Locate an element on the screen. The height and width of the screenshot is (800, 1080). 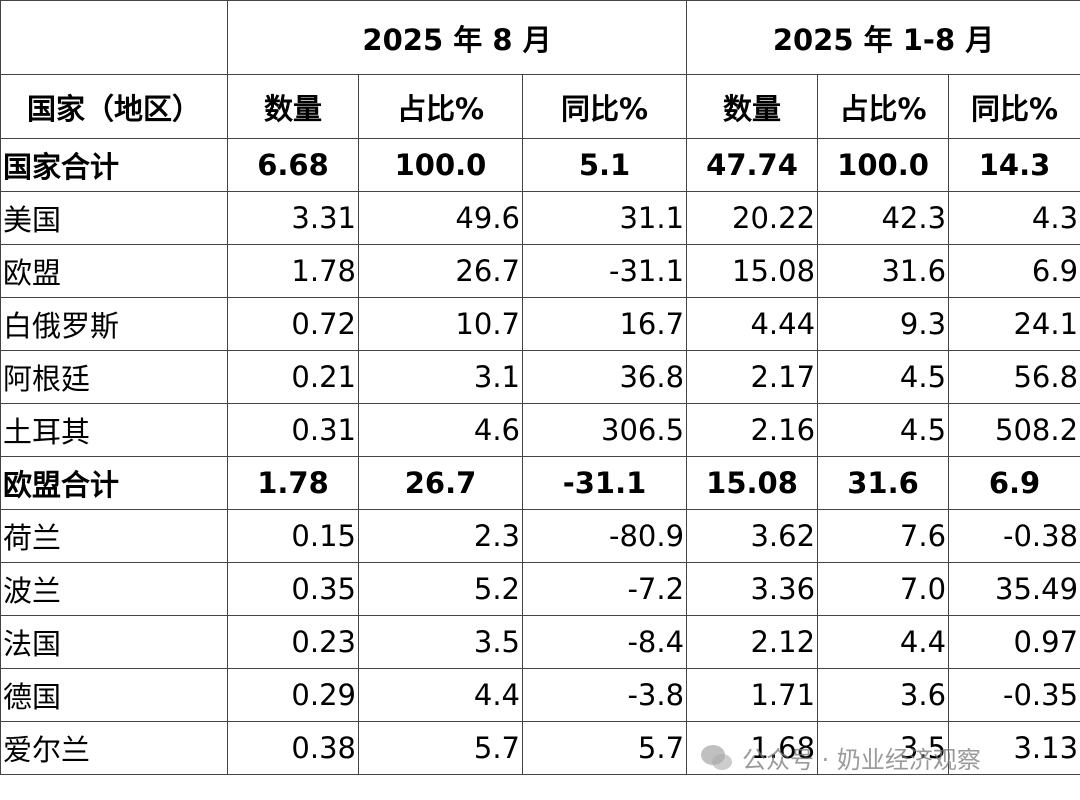
table-row: 德国 0.29 4.4 -3.8 1.71 3.6 -0.35 is located at coordinates (540, 695).